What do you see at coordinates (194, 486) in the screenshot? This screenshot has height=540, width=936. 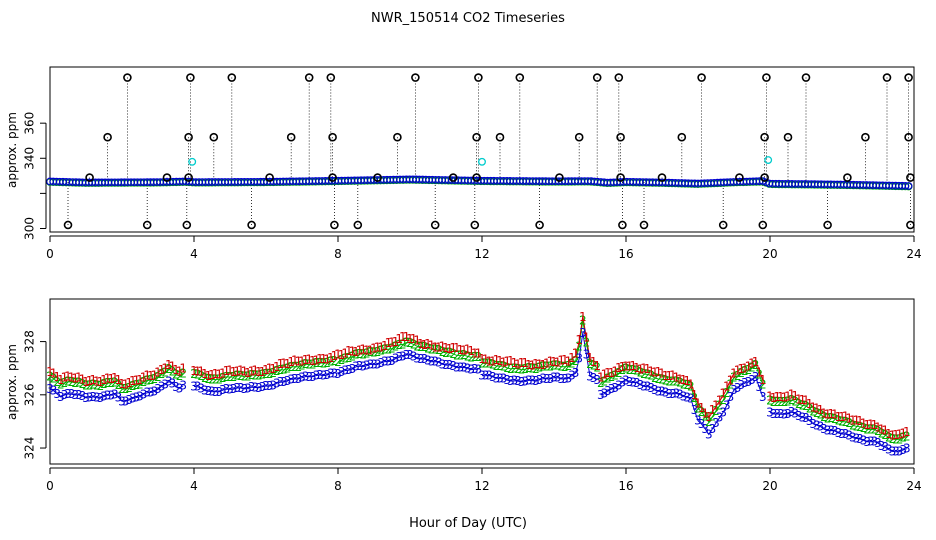 I see `bottom-x-tick-label: 4` at bounding box center [194, 486].